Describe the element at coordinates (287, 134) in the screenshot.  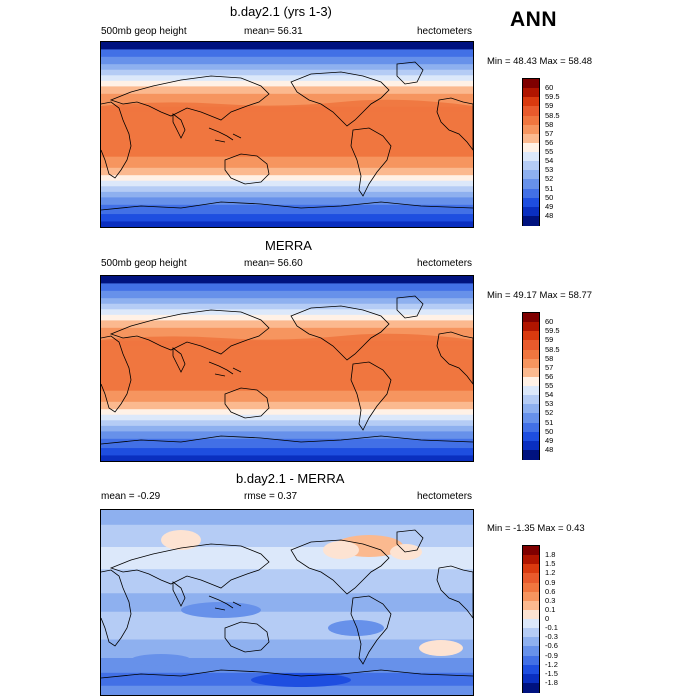
I see `panel-1-contour-plot` at that location.